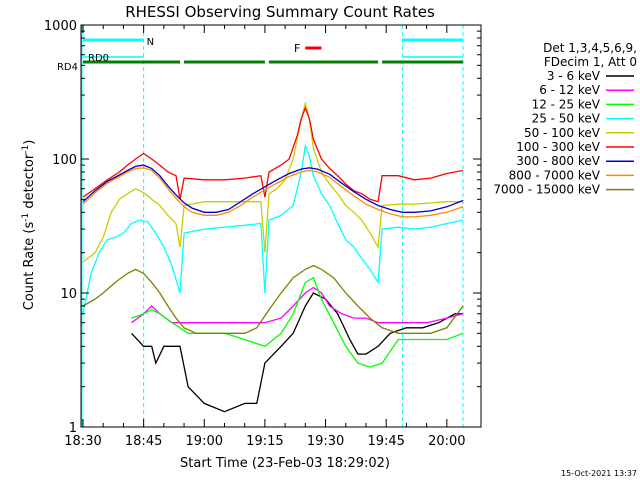 The image size is (640, 480). Describe the element at coordinates (566, 104) in the screenshot. I see `legend-label-2: 12 - 25 keV` at that location.